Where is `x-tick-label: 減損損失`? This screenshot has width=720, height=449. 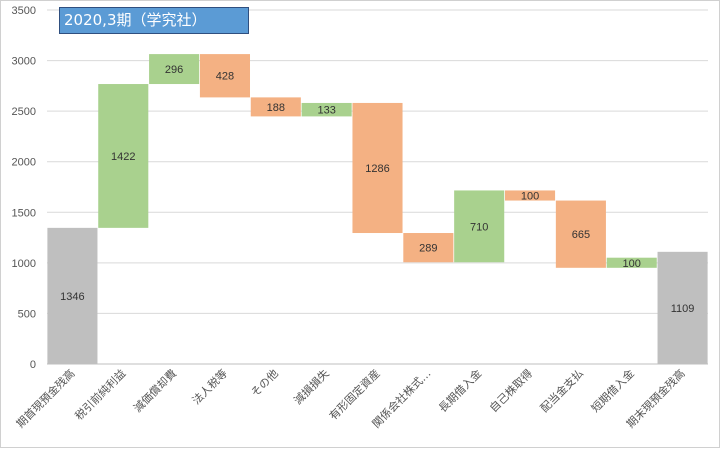 x-tick-label: 減損損失 is located at coordinates (311, 386).